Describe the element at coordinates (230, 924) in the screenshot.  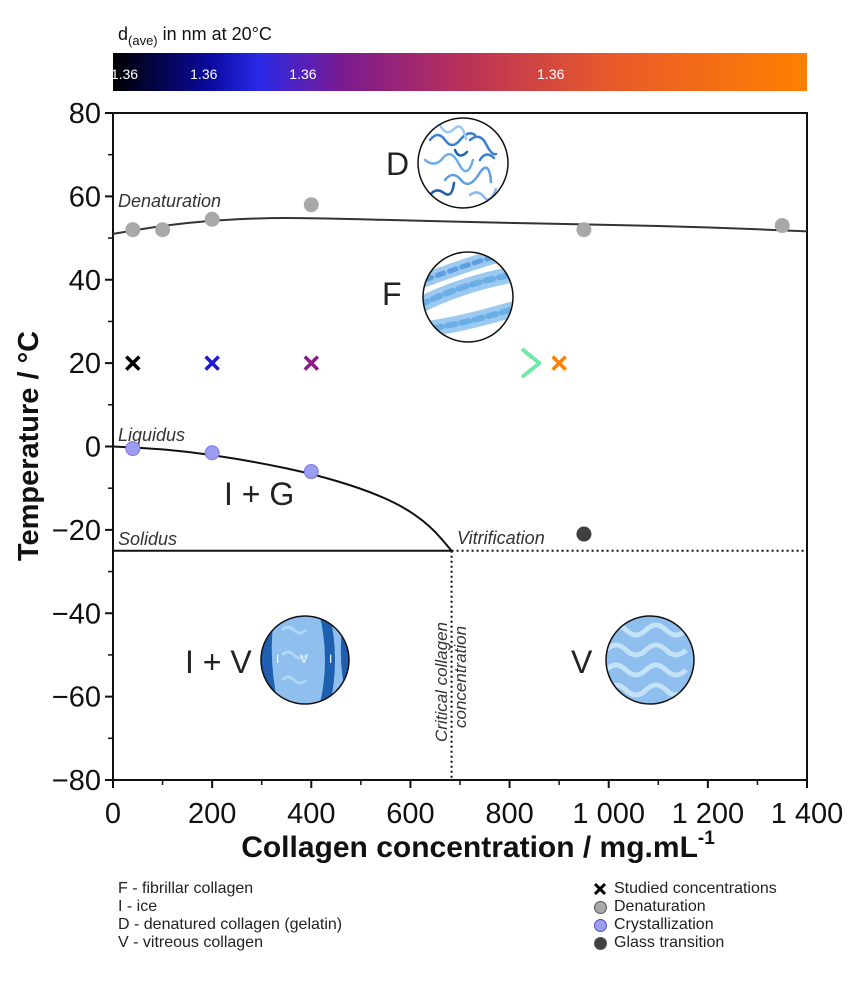
I see `legend-abbr-item: D - denatured collagen (gelatin)` at that location.